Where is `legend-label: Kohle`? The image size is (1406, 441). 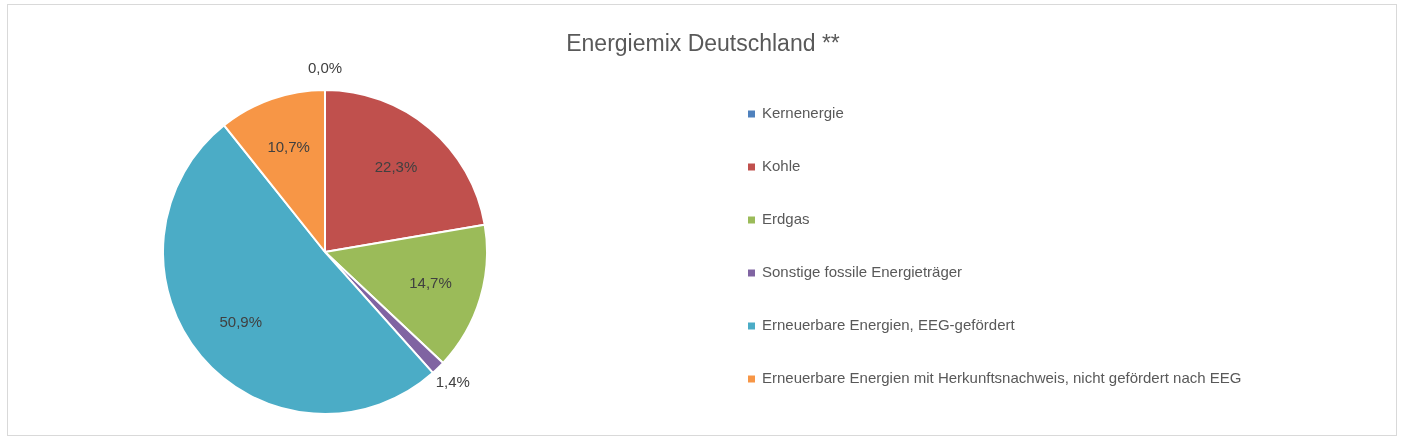
legend-label: Kohle is located at coordinates (781, 166).